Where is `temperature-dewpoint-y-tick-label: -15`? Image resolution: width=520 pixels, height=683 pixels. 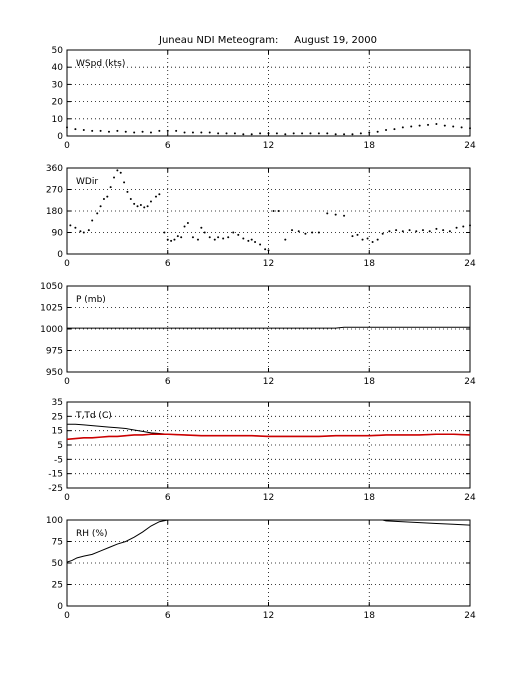 temperature-dewpoint-y-tick-label: -15 is located at coordinates (55, 475).